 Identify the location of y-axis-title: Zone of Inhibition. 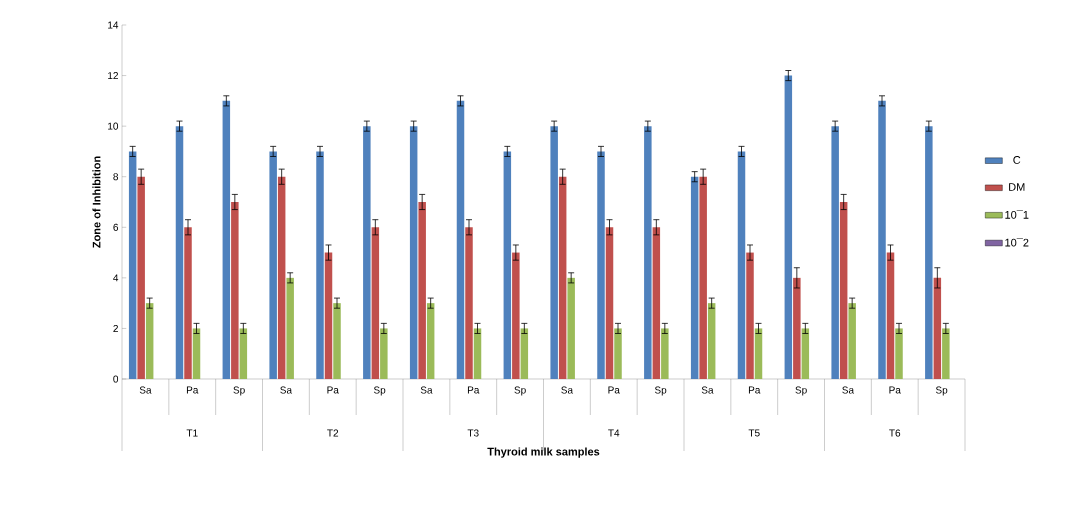
(96, 202).